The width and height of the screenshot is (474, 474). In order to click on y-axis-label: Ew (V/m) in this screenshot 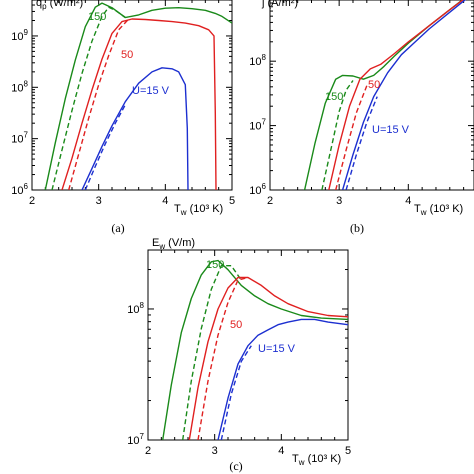, I will do `click(173, 244)`.